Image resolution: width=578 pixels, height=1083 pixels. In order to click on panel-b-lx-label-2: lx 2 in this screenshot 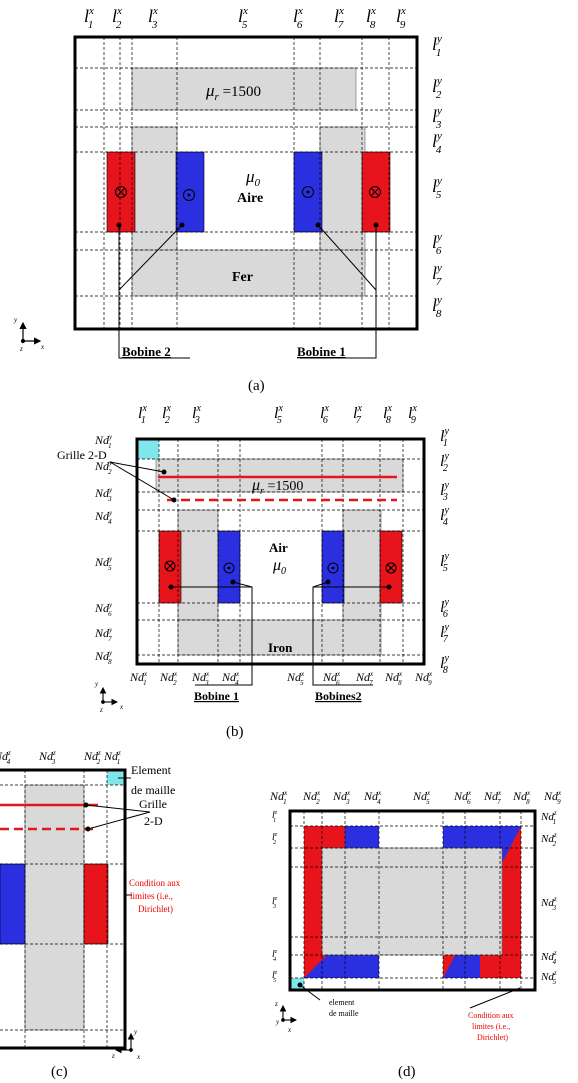, I will do `click(166, 414)`.